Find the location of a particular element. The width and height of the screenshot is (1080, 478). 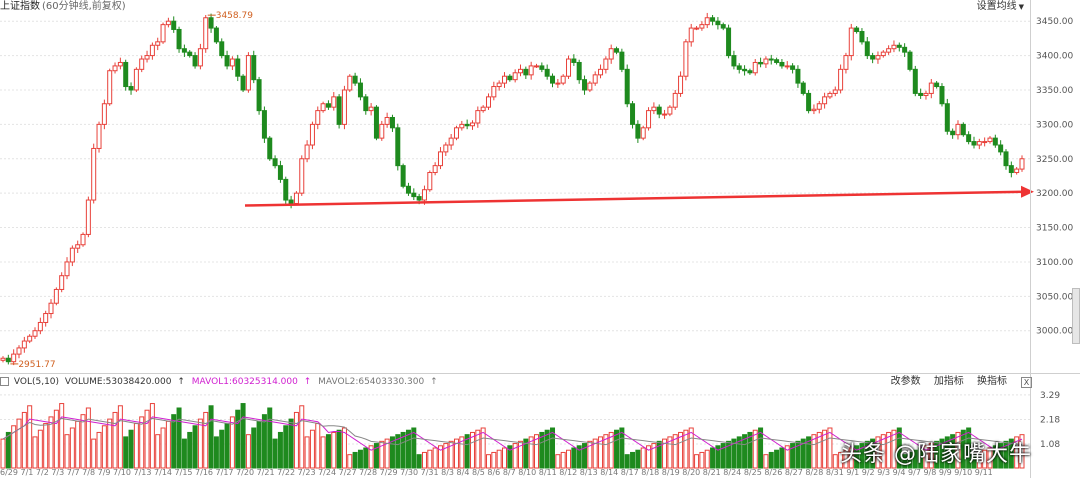

change-indicator-button: 换指标 is located at coordinates (992, 381).